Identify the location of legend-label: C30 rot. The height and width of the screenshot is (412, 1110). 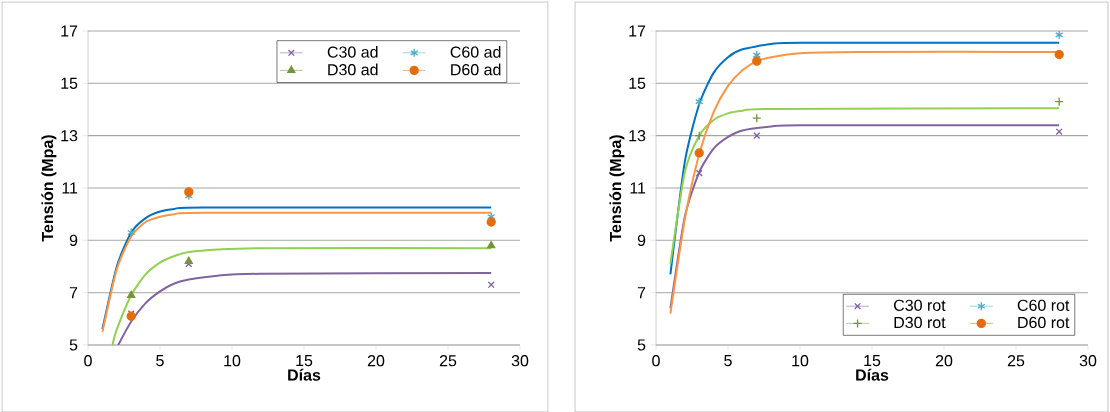
(920, 305).